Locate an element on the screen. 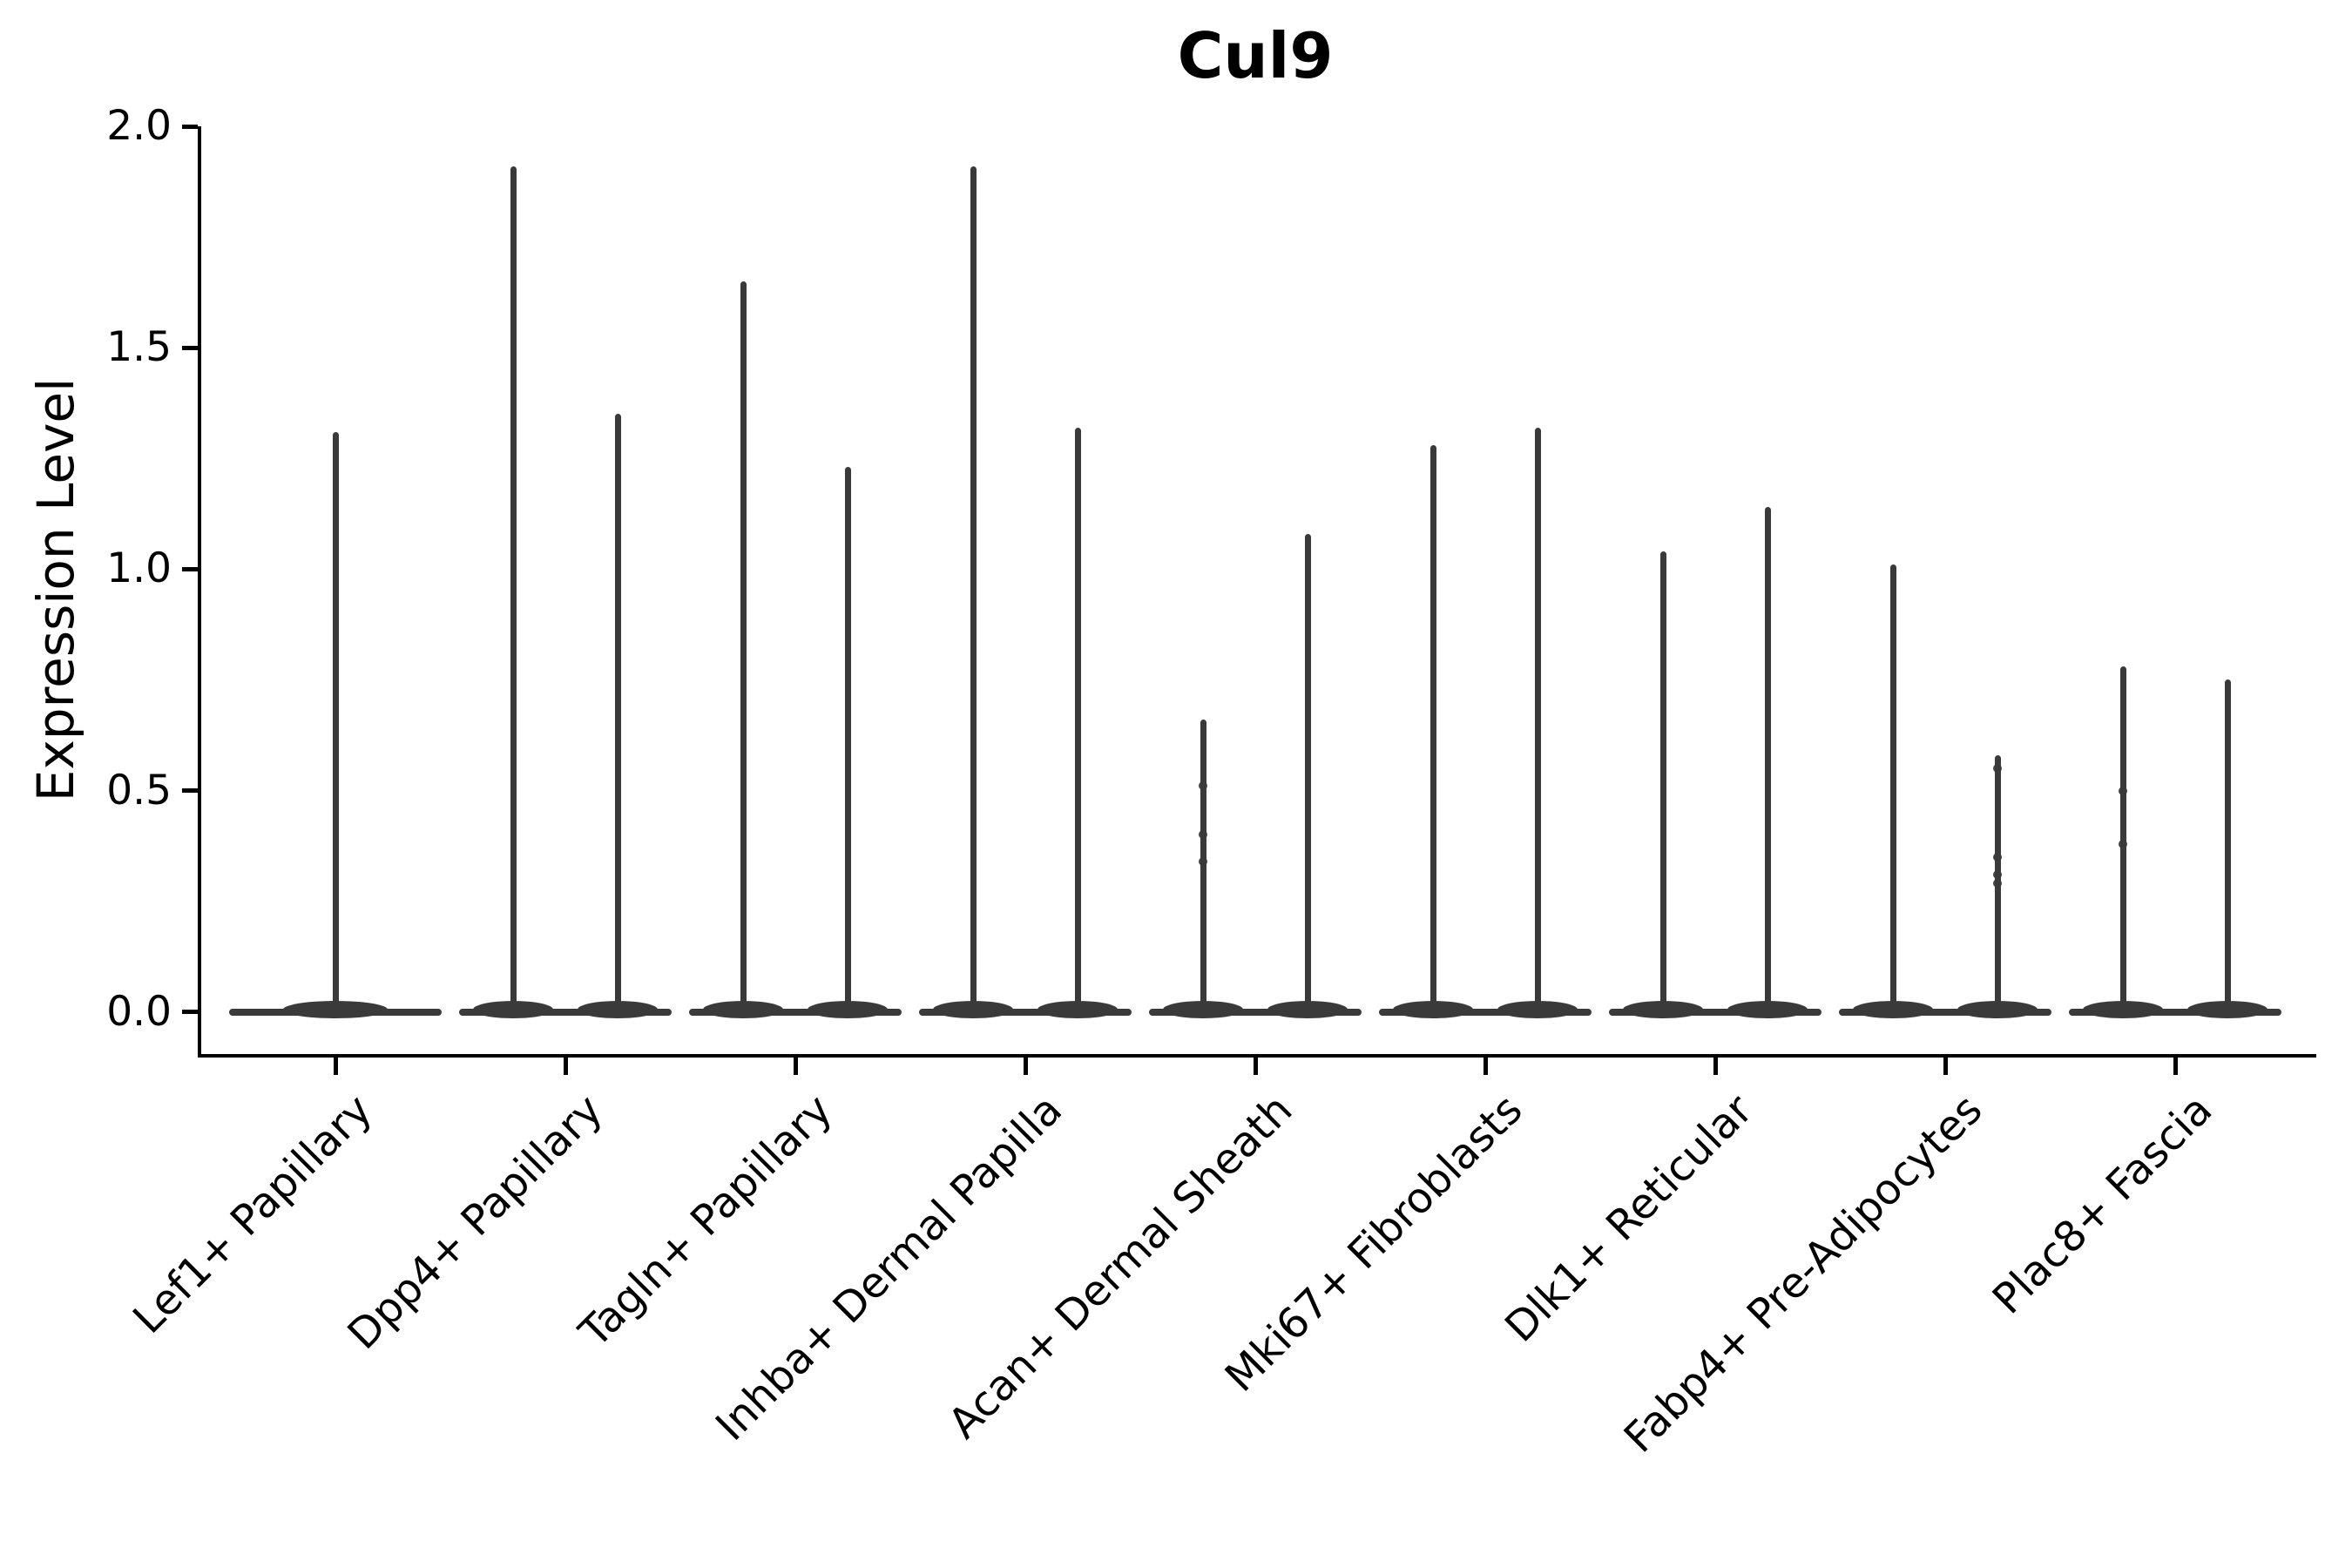 The image size is (2352, 1568). chart-title: Cul9 is located at coordinates (1255, 56).